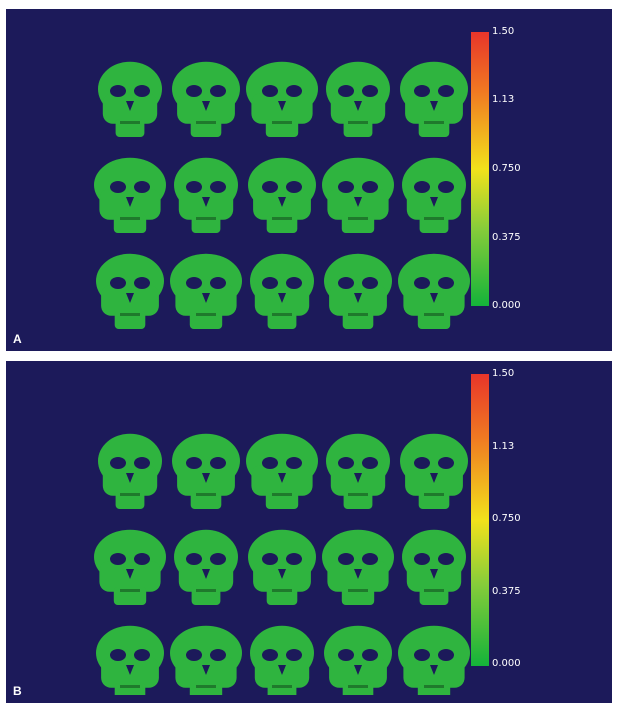  I want to click on colorbar-b-tick-4: 0.375, so click(506, 591).